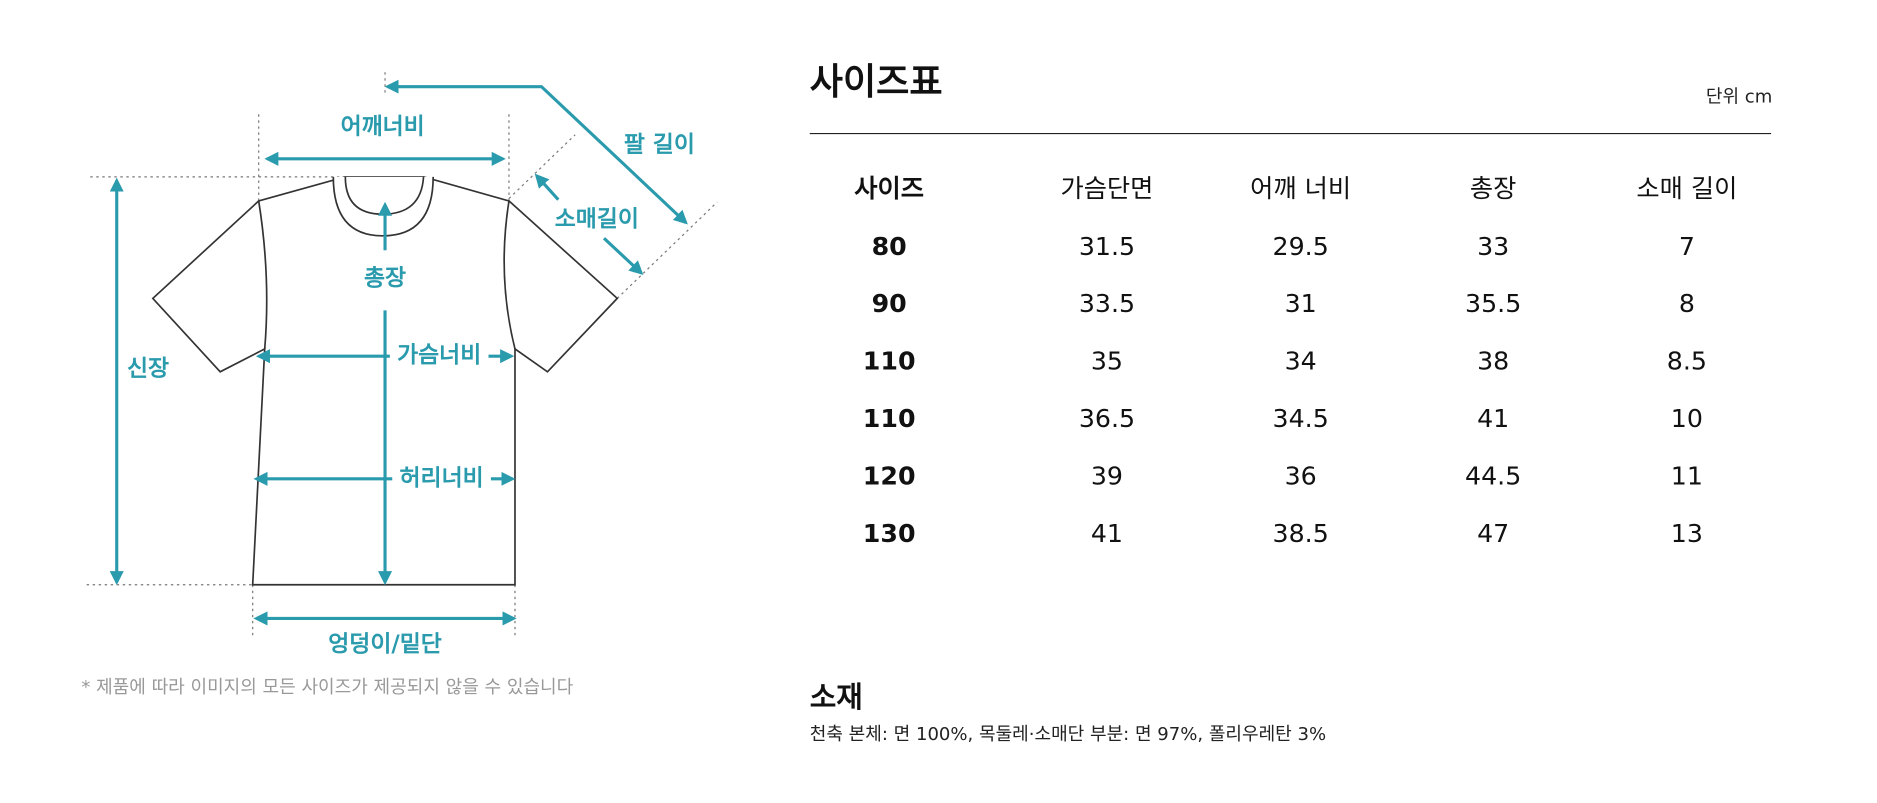  I want to click on table-cell: 90, so click(889, 303).